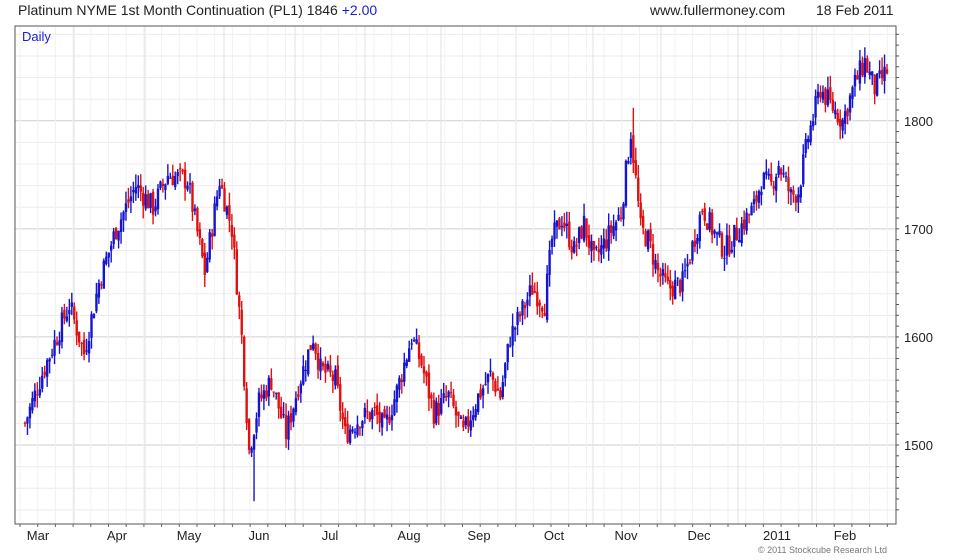 The height and width of the screenshot is (560, 980). What do you see at coordinates (718, 10) in the screenshot?
I see `website-link: www.fullermoney.com` at bounding box center [718, 10].